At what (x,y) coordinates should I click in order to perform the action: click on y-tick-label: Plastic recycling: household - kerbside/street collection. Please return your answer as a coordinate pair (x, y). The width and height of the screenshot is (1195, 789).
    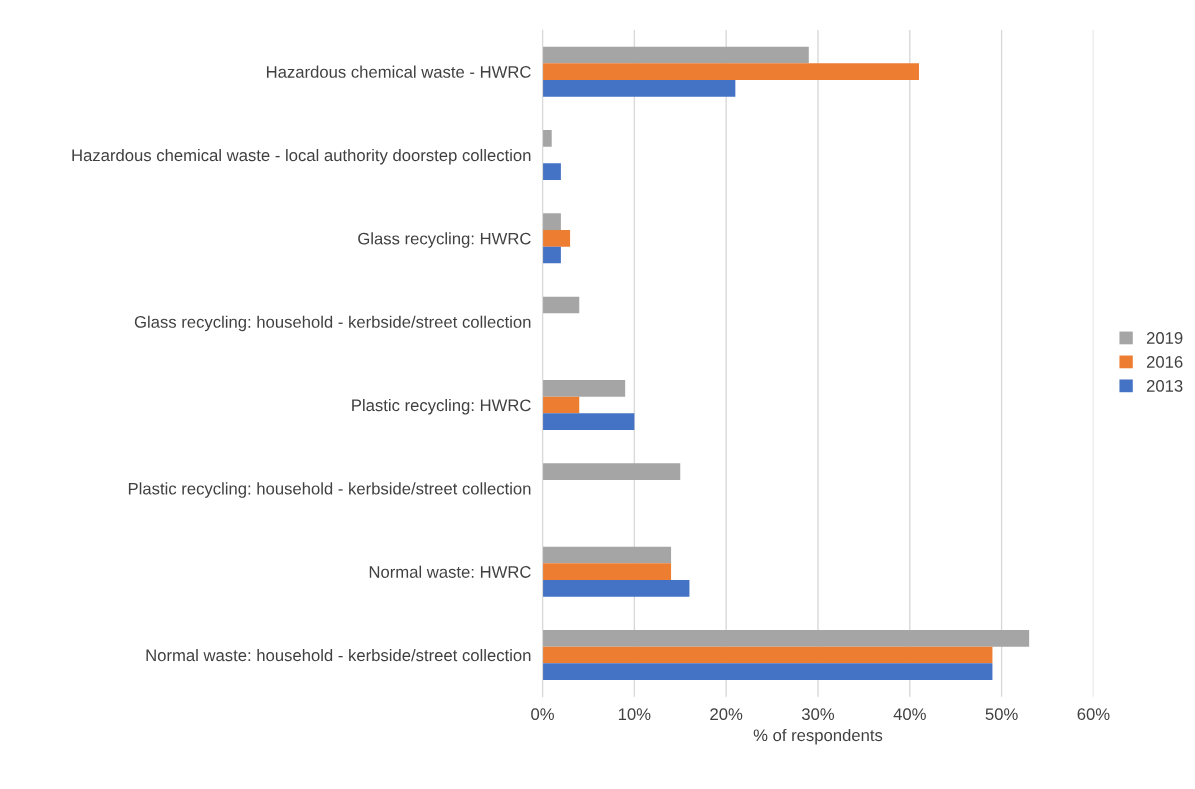
    Looking at the image, I should click on (329, 490).